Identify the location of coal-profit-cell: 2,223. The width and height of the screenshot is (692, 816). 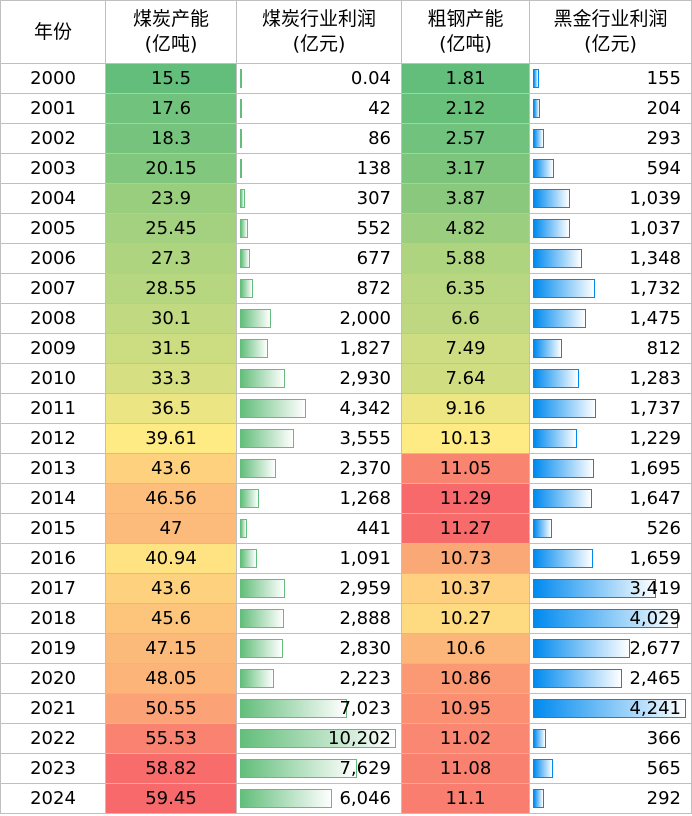
(319, 678).